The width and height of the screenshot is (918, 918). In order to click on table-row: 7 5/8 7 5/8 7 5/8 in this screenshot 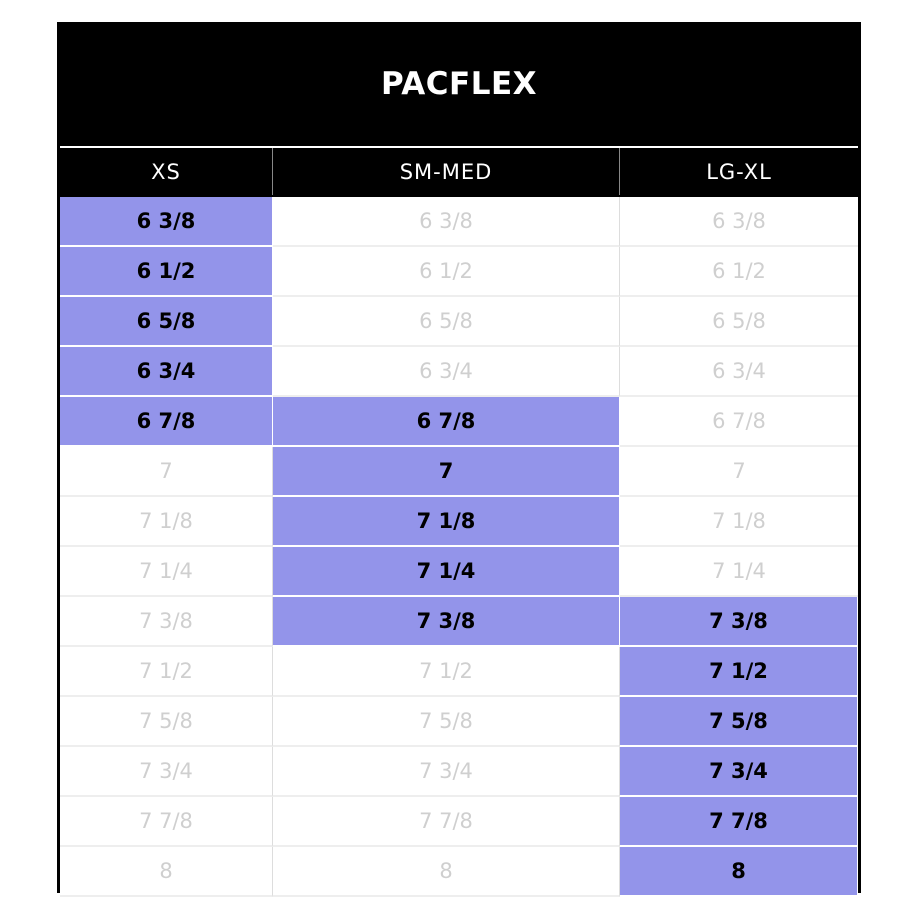, I will do `click(459, 722)`.